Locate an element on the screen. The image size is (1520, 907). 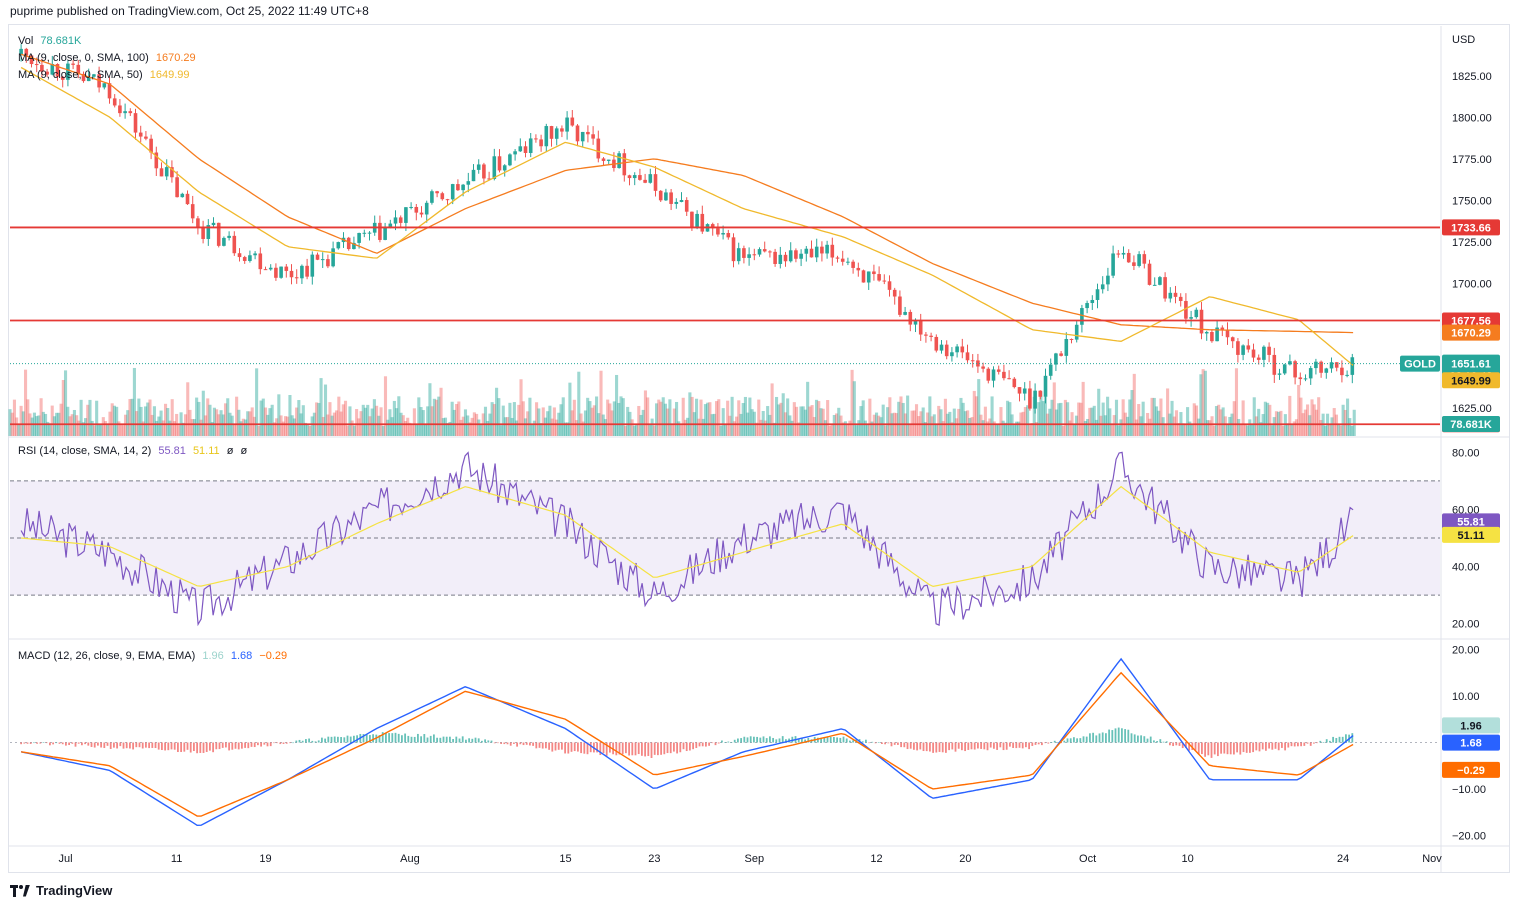
ma100-legend-label: MA (9, close, 0, SMA, 100) is located at coordinates (83, 58).